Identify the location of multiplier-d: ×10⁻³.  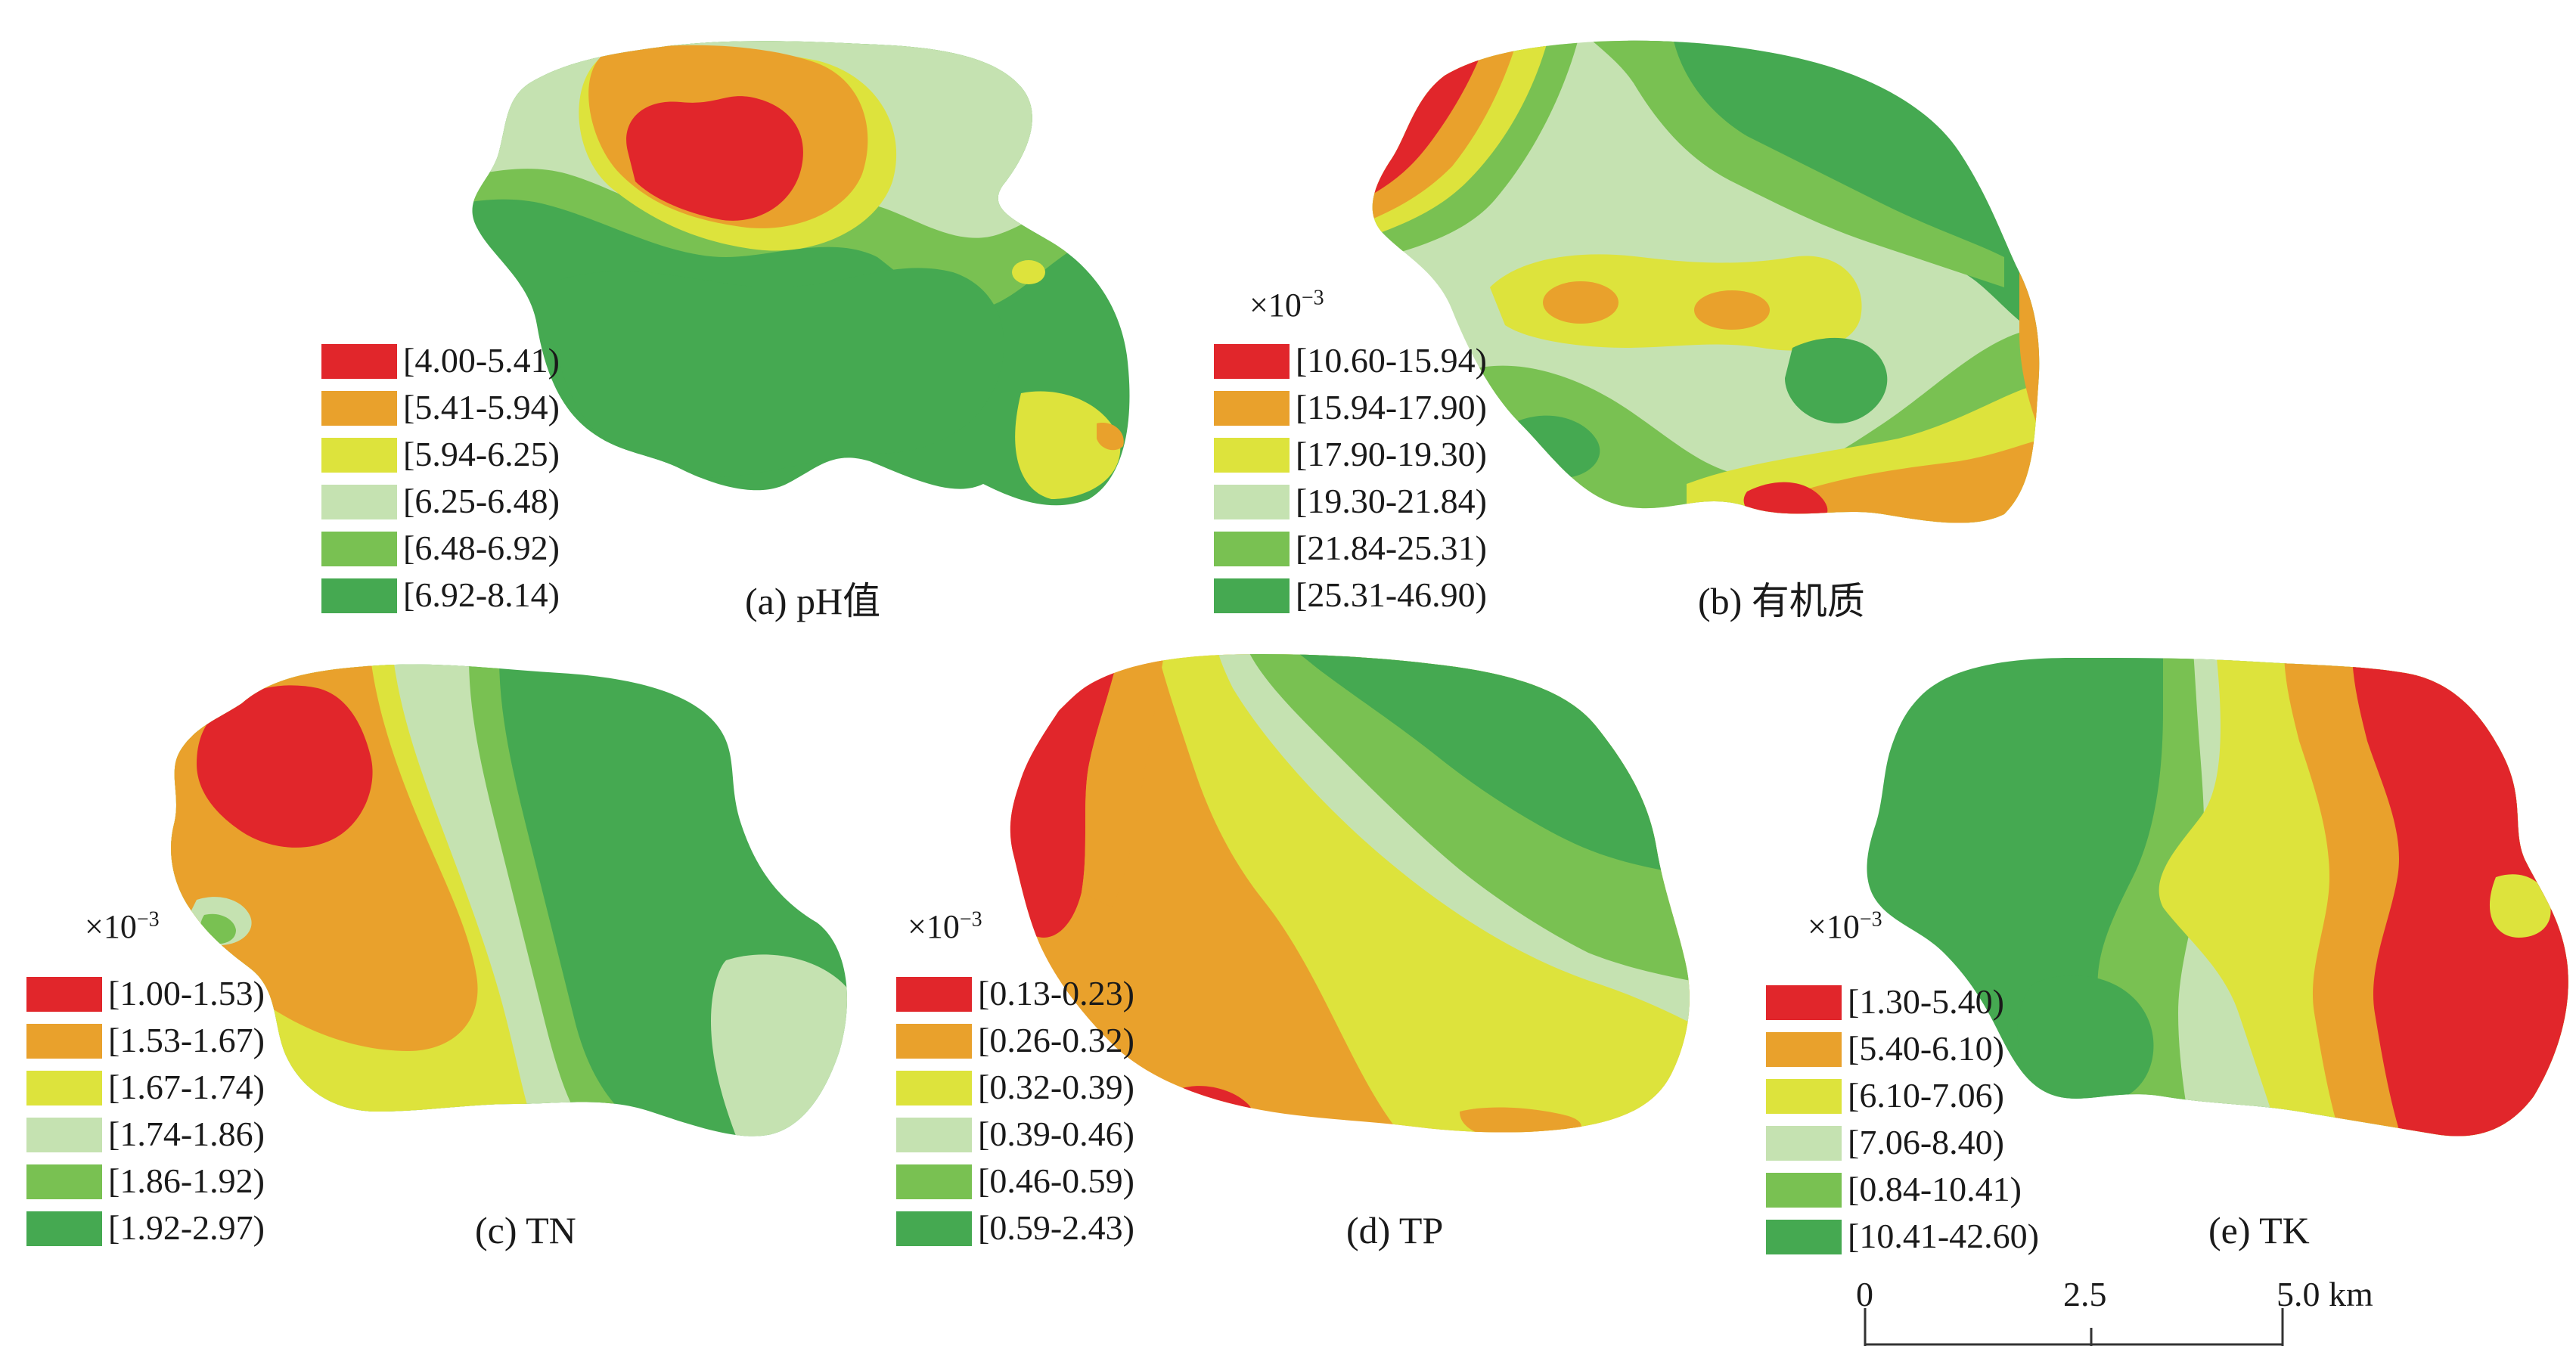
(945, 926).